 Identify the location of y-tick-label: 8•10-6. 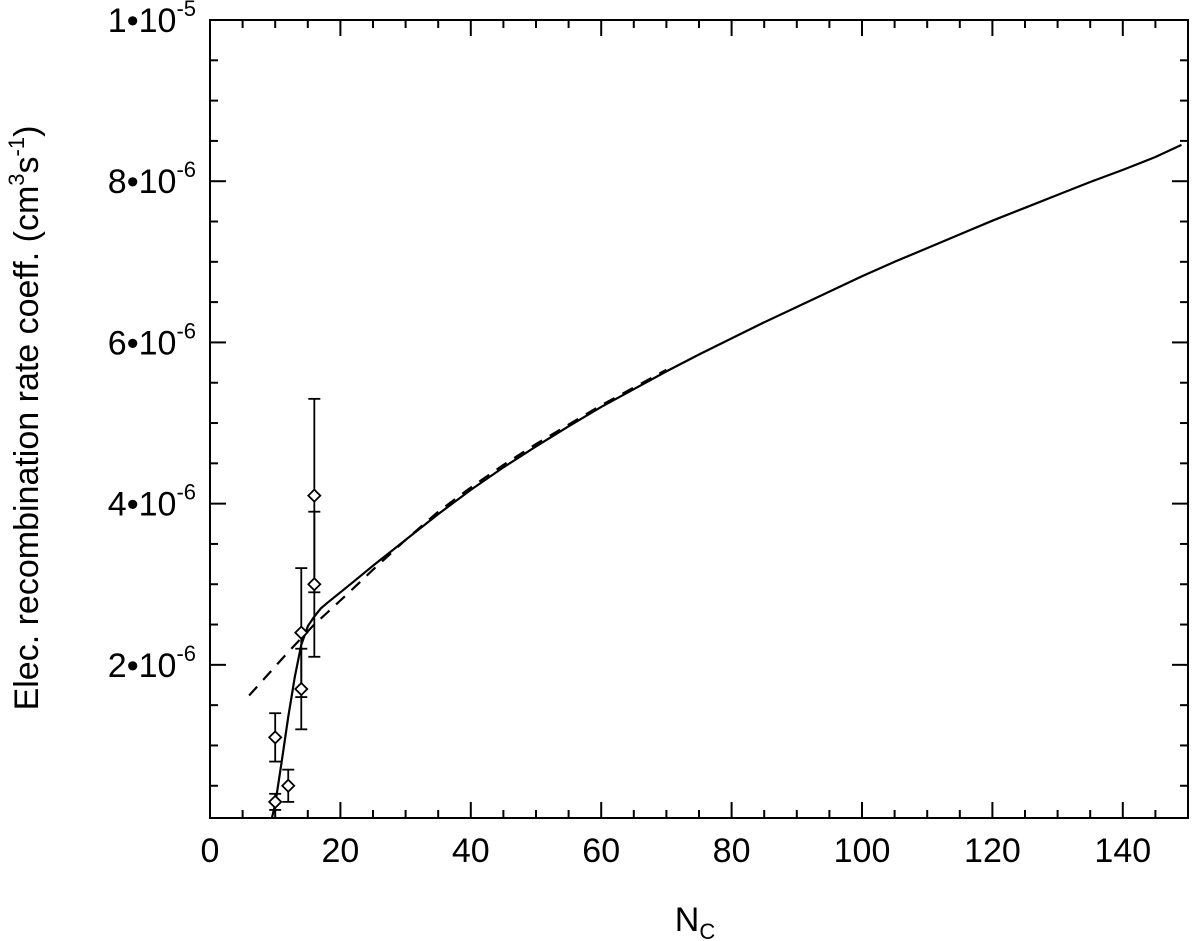
(152, 179).